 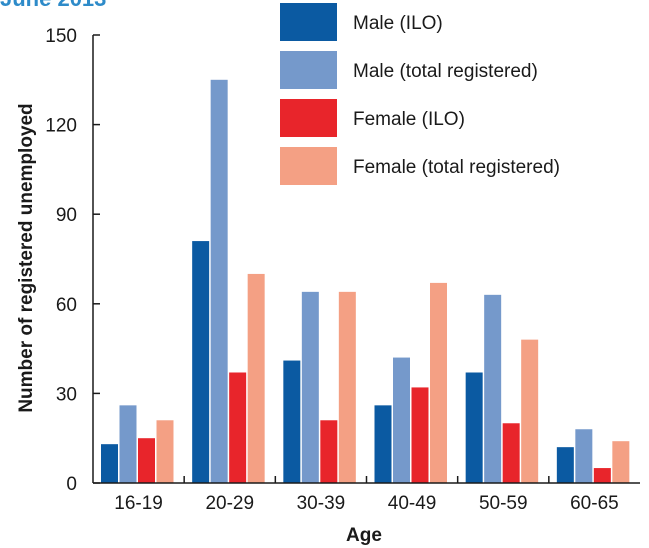 I want to click on x-tick-label: 30-39, so click(x=321, y=503).